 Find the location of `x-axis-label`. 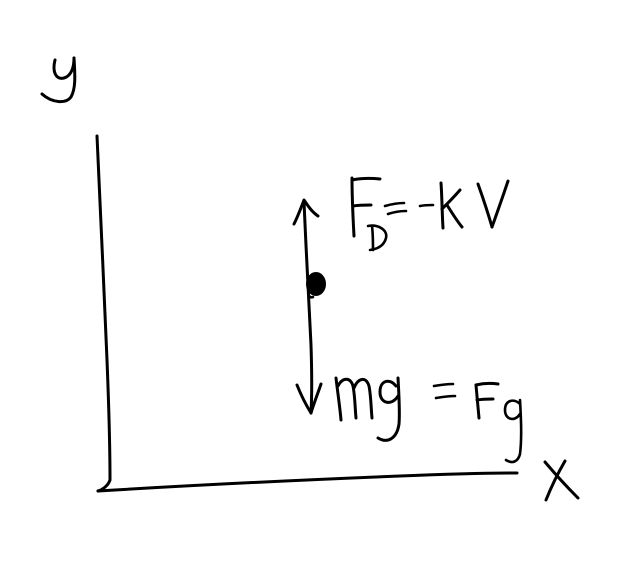

x-axis-label is located at coordinates (561, 480).